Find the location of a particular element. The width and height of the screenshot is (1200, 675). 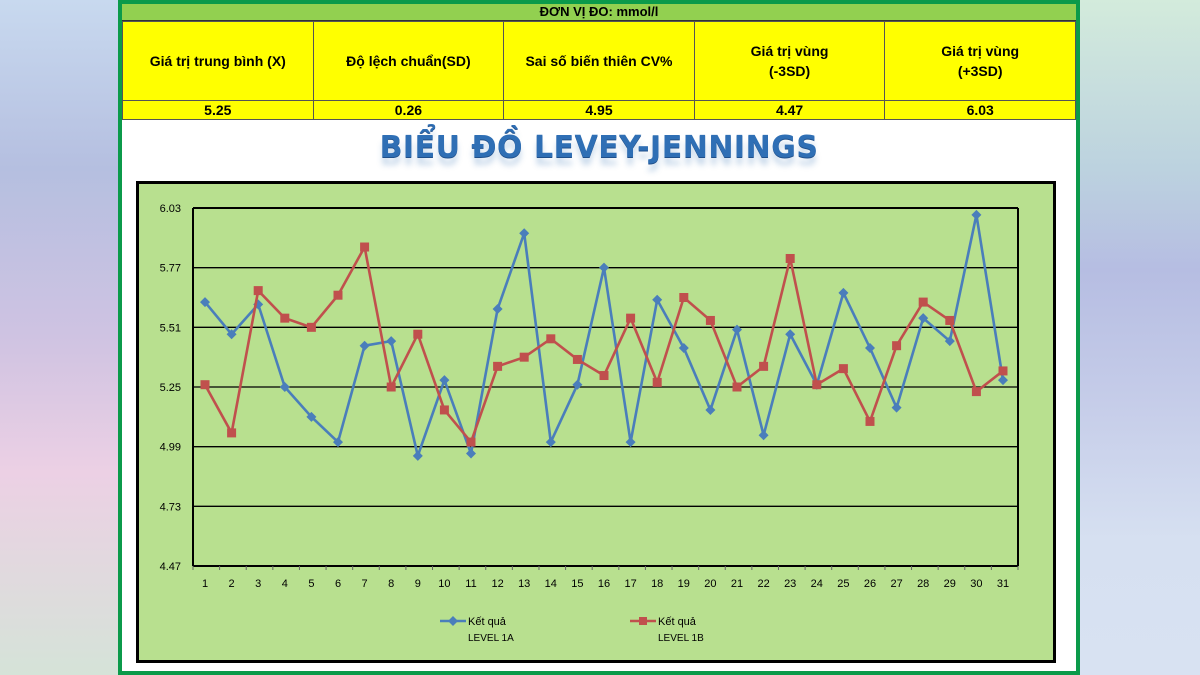

x-tick-label: 6 is located at coordinates (338, 584).